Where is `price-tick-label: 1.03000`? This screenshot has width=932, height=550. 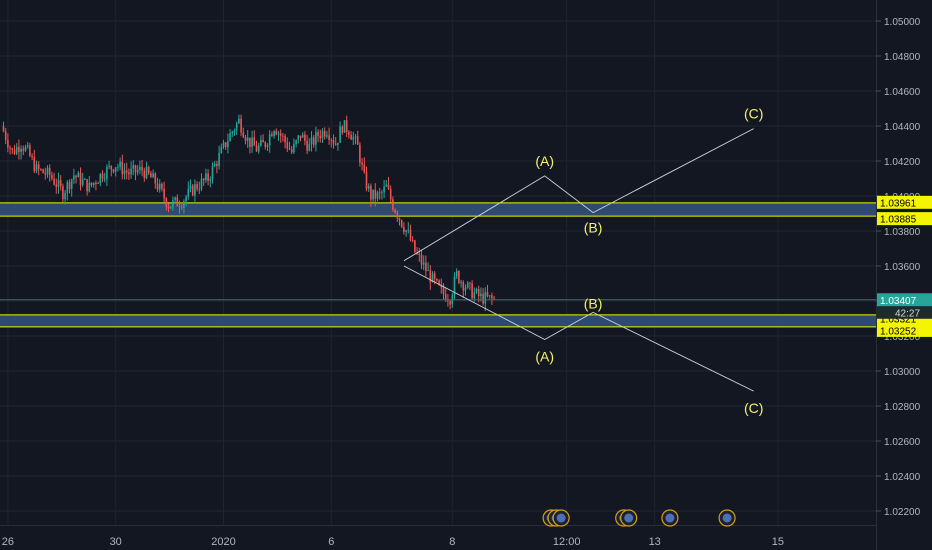
price-tick-label: 1.03000 is located at coordinates (902, 372).